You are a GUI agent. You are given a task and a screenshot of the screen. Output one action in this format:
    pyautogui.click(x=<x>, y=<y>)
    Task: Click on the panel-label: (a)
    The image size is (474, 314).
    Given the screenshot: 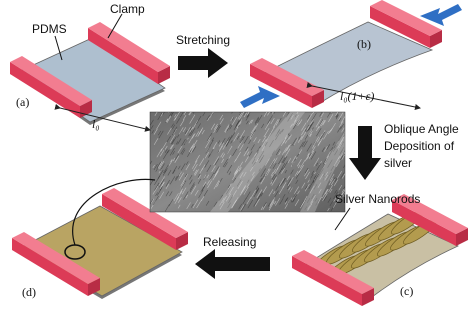 What is the action you would take?
    pyautogui.click(x=22, y=102)
    